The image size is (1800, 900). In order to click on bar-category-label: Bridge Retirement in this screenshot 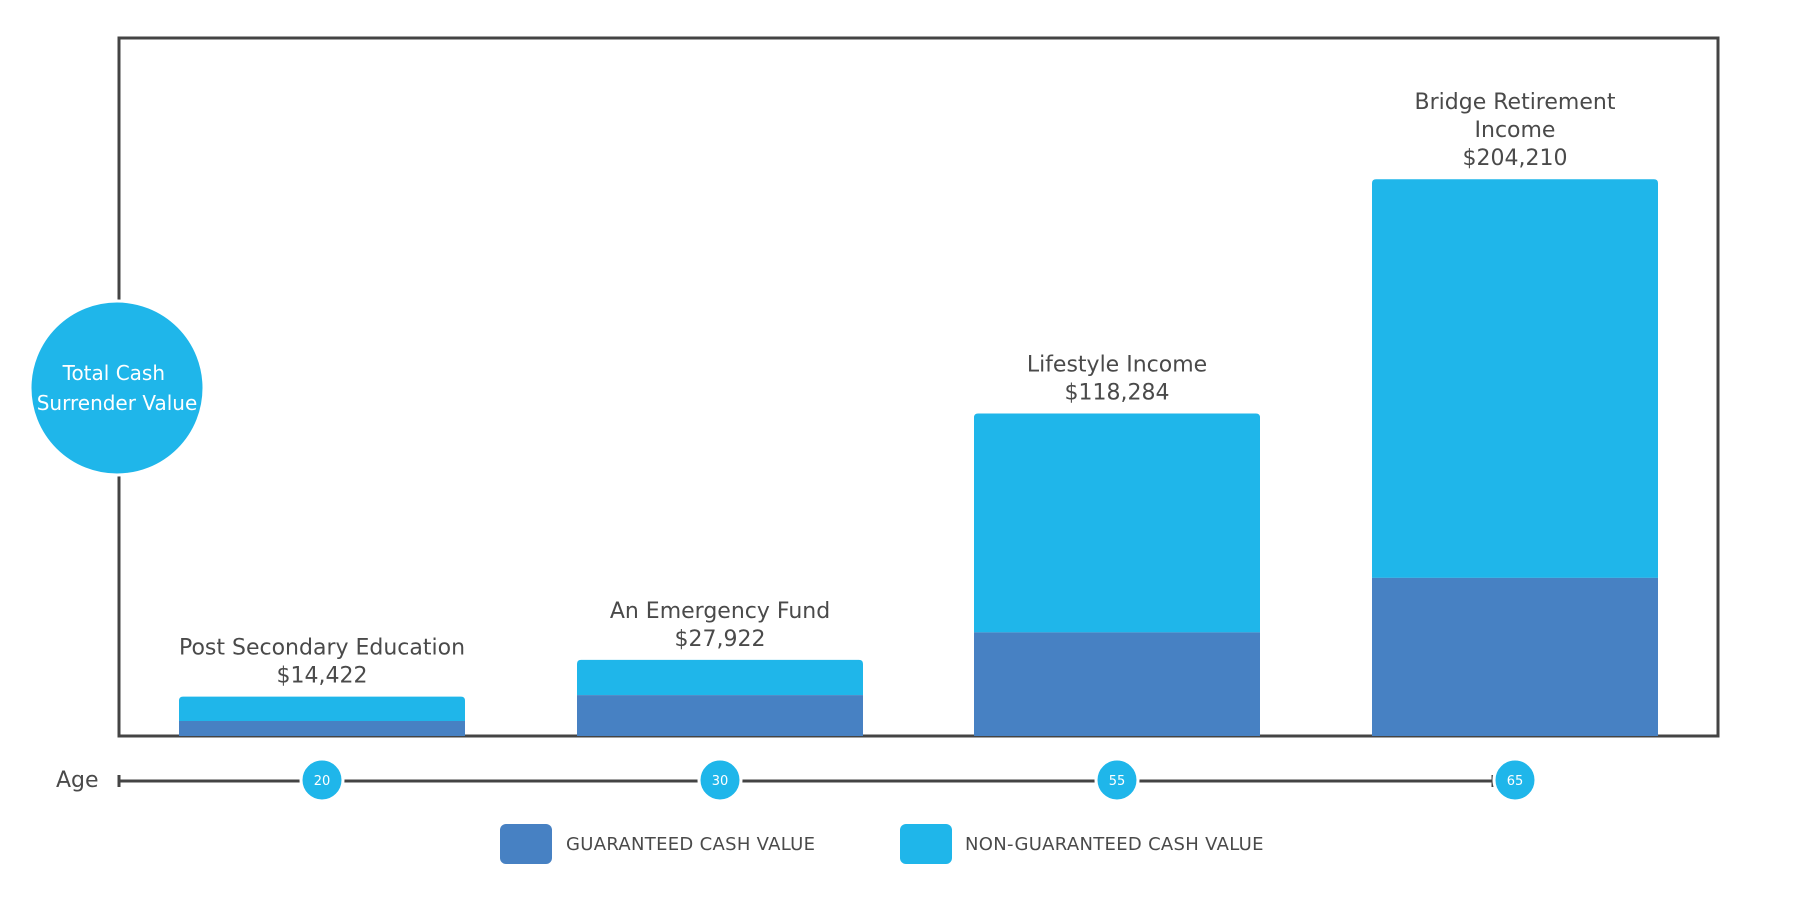, I will do `click(1515, 102)`.